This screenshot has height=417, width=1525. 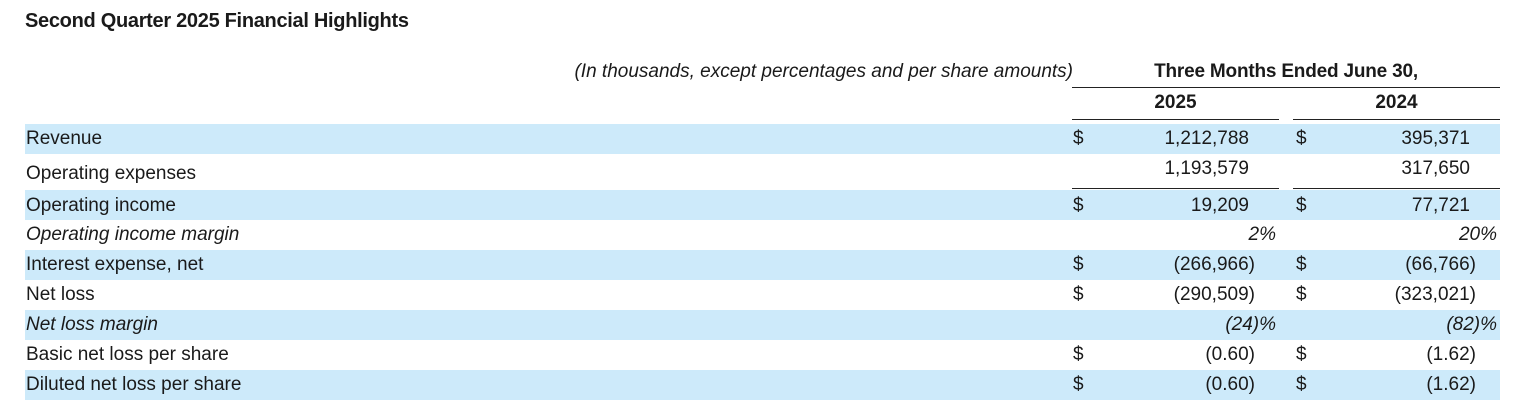 I want to click on table-row-operating-expenses: Operating expenses 1,193,579 317,650, so click(x=762, y=172).